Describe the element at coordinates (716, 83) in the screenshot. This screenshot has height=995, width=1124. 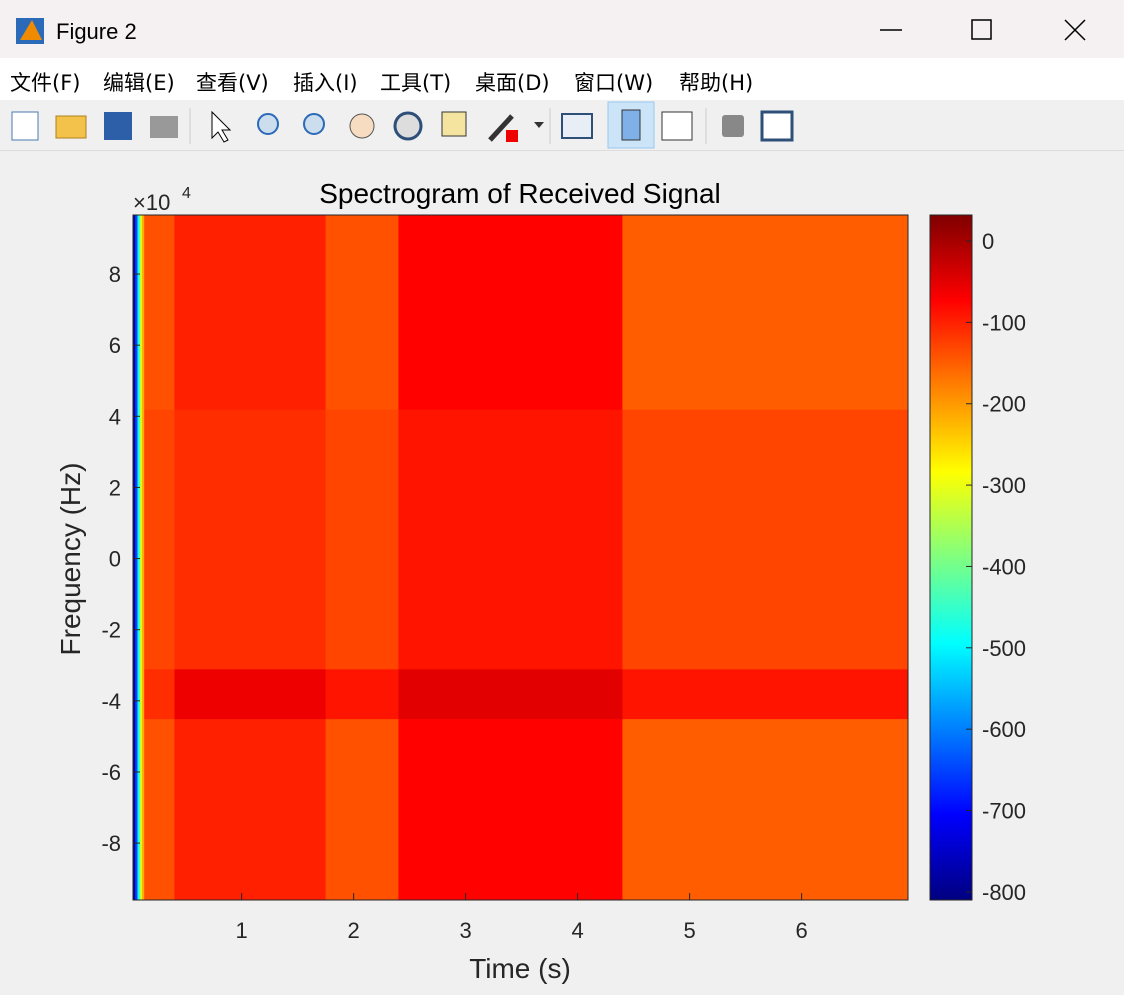
I see `menu-item: 帮助(H)` at that location.